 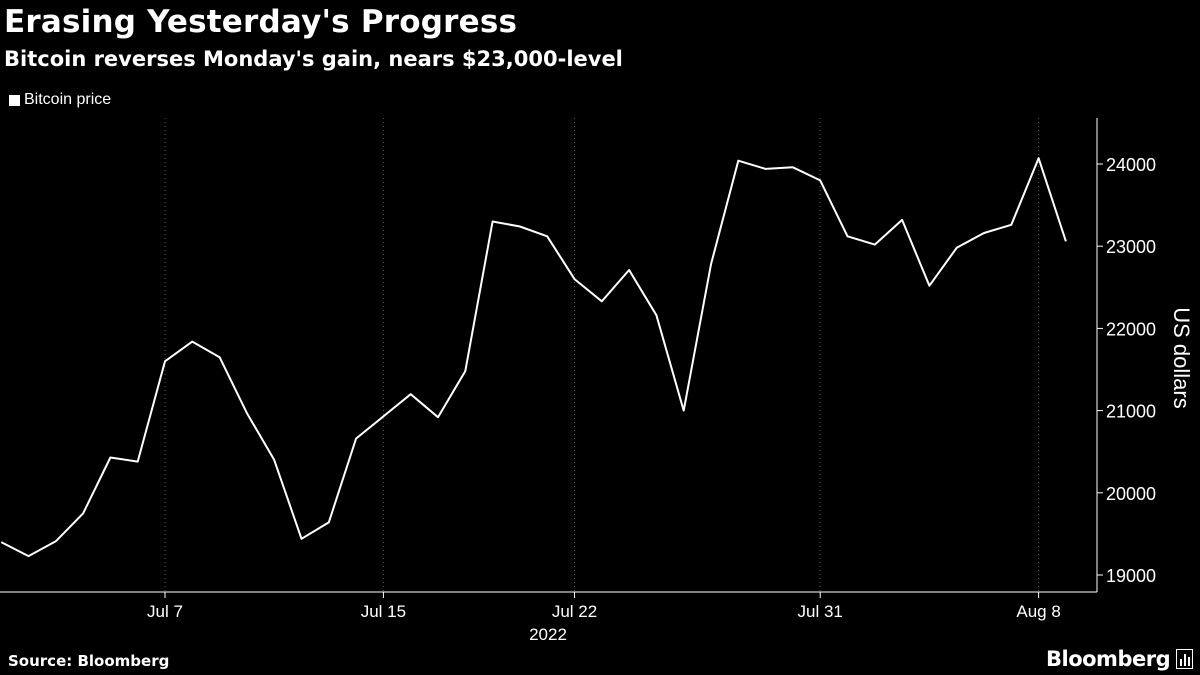 What do you see at coordinates (574, 611) in the screenshot?
I see `x-tick-label: Jul 22` at bounding box center [574, 611].